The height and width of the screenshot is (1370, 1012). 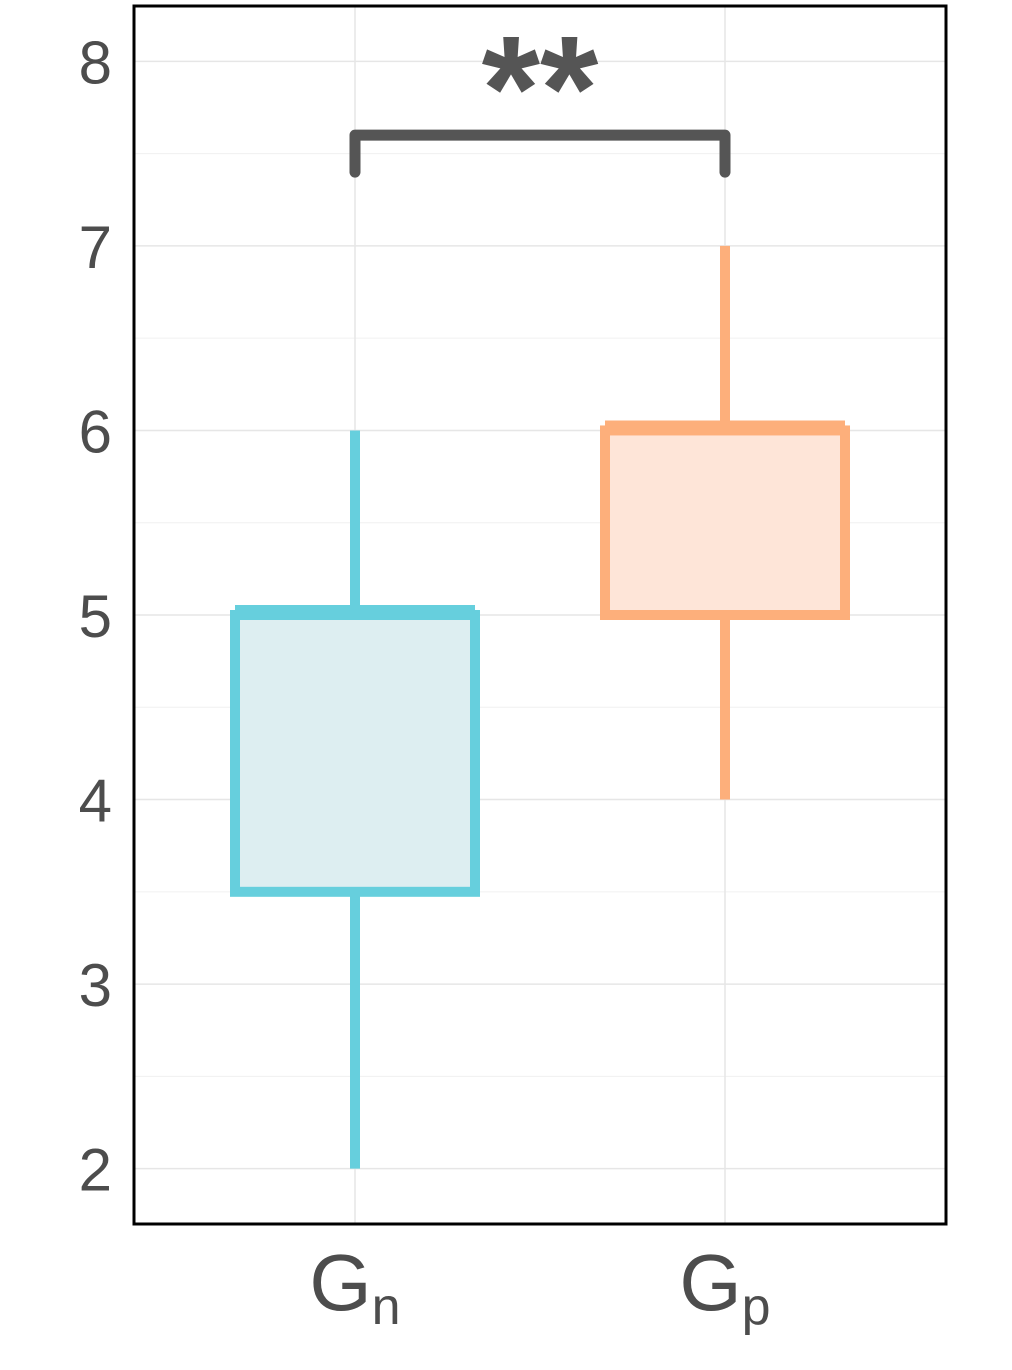 I want to click on x-category-label: Gn, so click(x=354, y=1287).